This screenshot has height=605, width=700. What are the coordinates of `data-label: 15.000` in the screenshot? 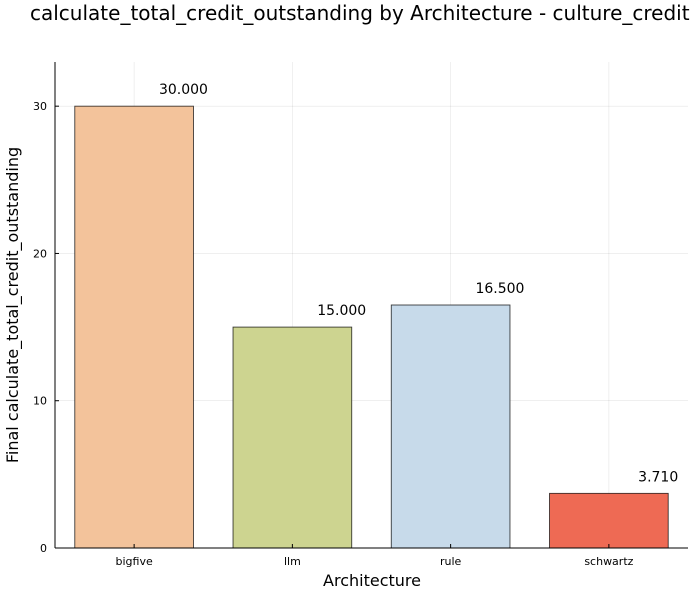 It's located at (341, 311).